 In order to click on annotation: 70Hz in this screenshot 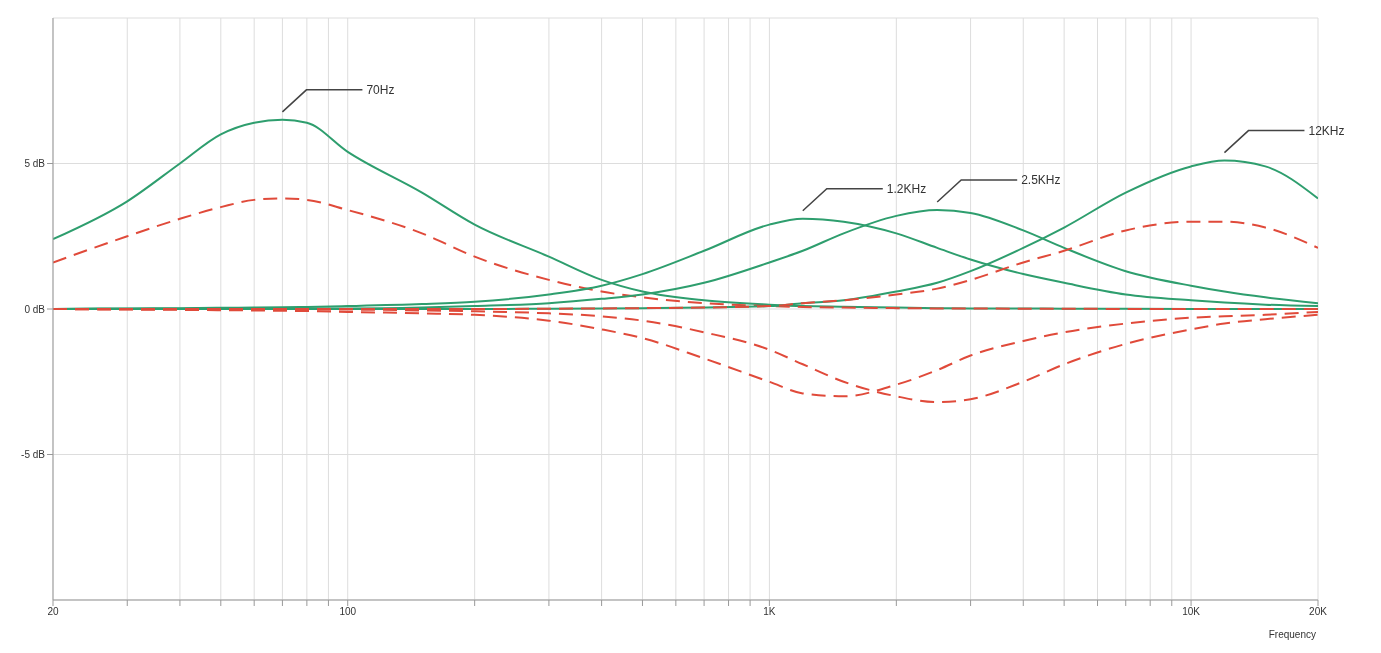, I will do `click(380, 89)`.